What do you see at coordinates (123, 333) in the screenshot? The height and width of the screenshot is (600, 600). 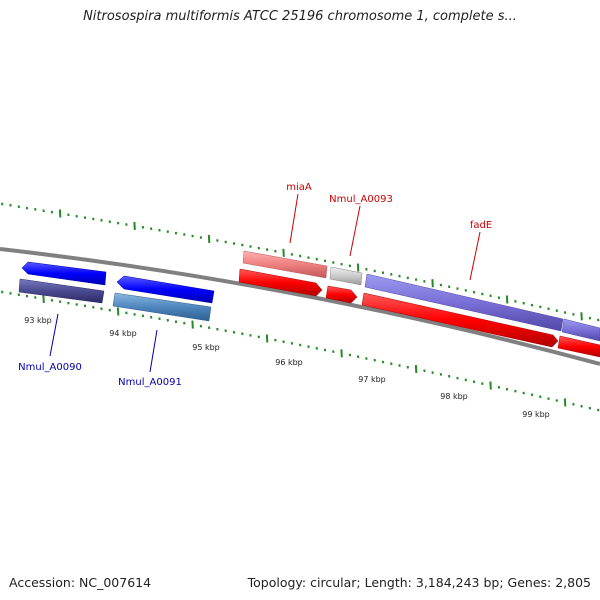 I see `tick-label-94kbp: 94 kbp` at bounding box center [123, 333].